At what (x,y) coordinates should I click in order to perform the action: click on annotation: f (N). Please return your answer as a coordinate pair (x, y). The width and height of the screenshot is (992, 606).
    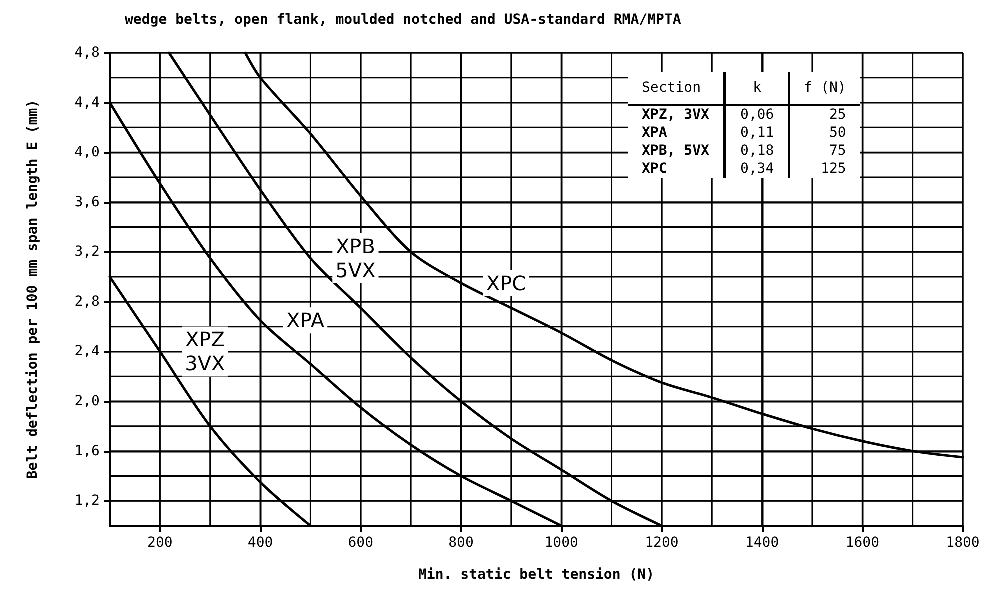
    Looking at the image, I should click on (824, 88).